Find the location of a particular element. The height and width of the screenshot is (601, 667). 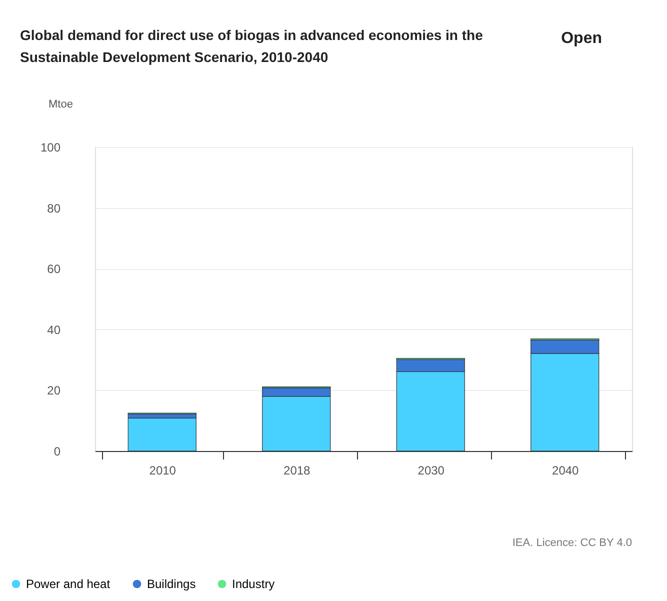

legend-label: Power and heat is located at coordinates (68, 584).